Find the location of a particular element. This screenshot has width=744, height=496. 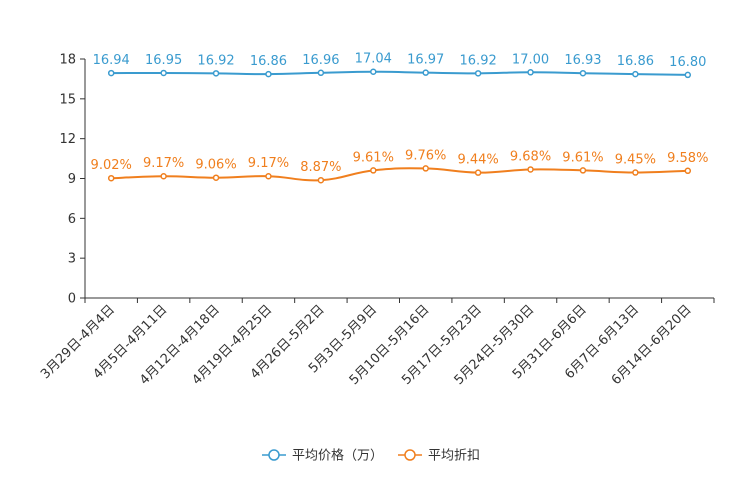

y-tick-label: 15 is located at coordinates (67, 99).